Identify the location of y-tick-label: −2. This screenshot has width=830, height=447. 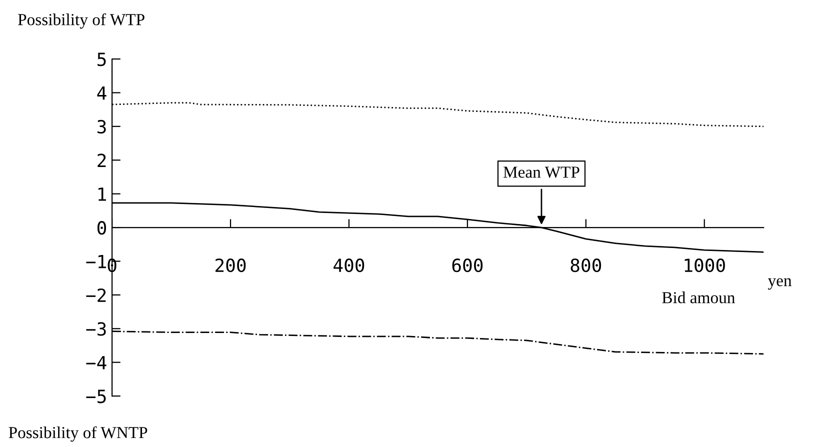
(96, 295).